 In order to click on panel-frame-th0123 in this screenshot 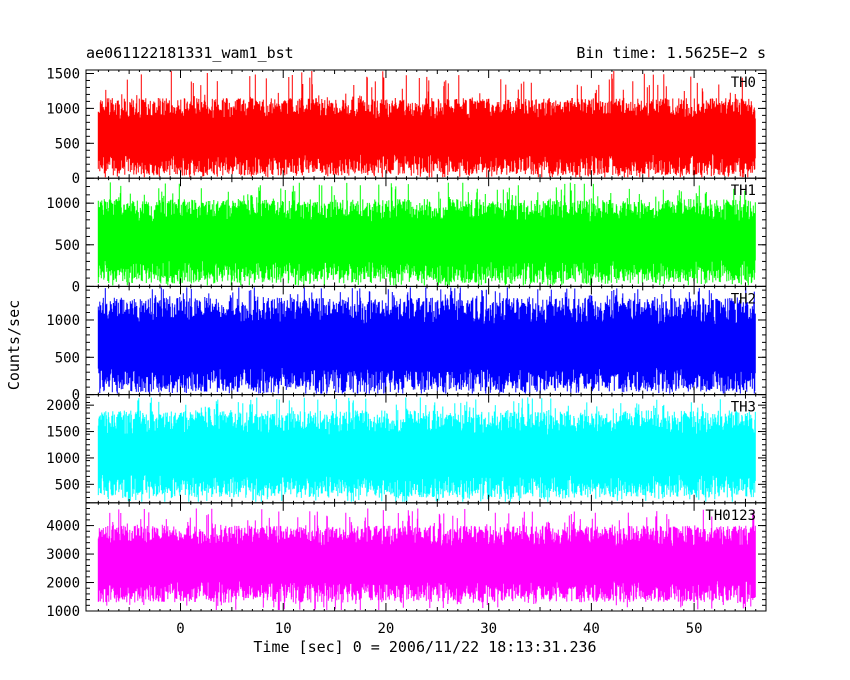, I will do `click(426, 557)`.